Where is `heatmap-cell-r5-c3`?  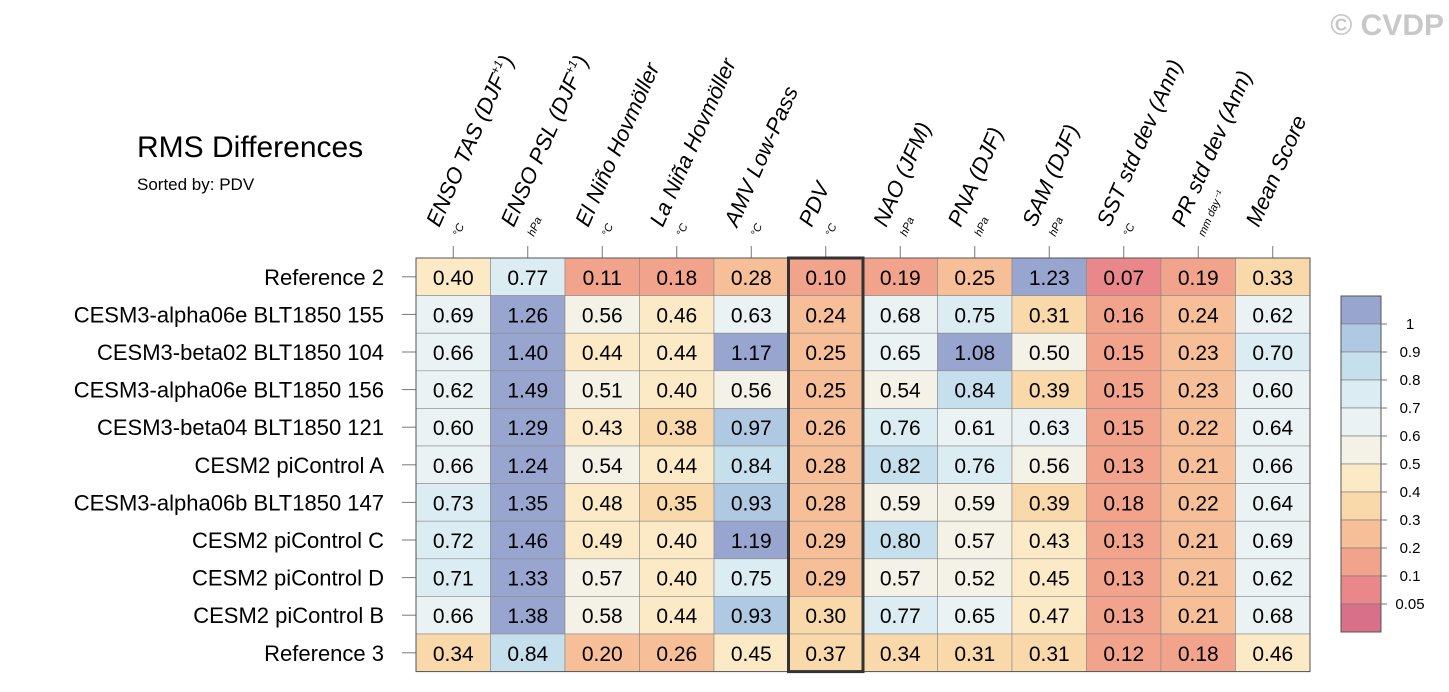
heatmap-cell-r5-c3 is located at coordinates (677, 464).